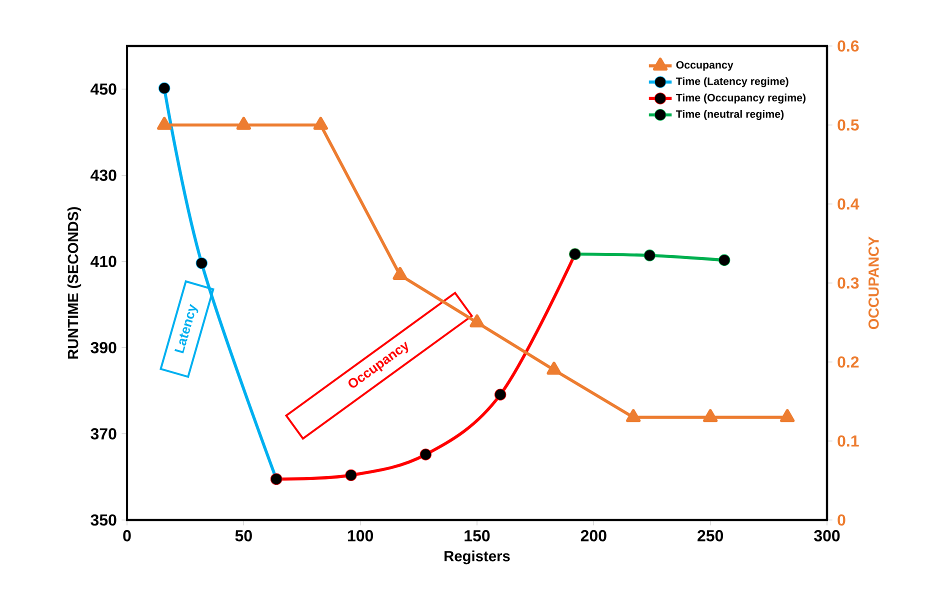  Describe the element at coordinates (243, 536) in the screenshot. I see `x-tick-label: 50` at that location.